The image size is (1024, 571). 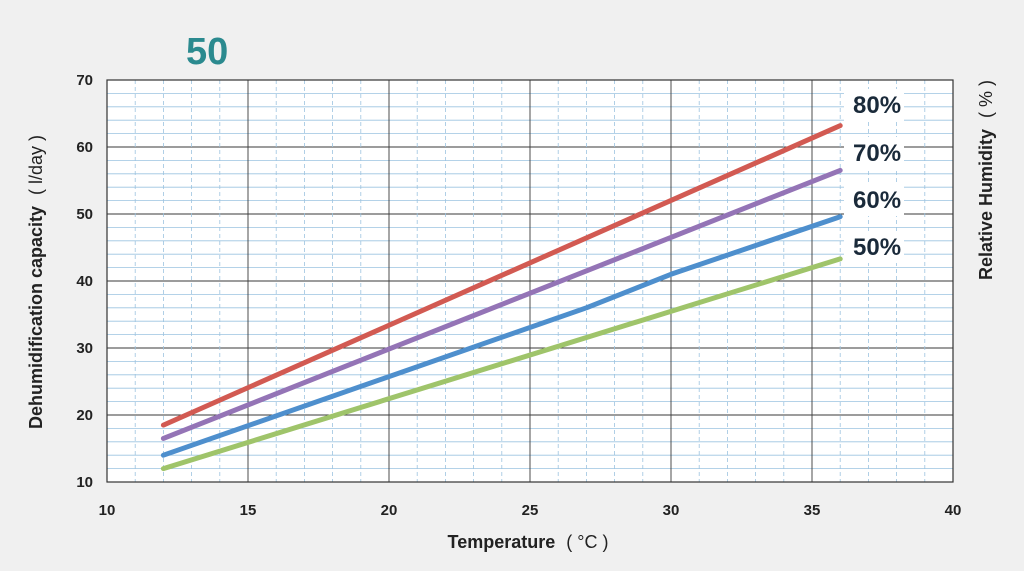 I want to click on legend-label-50-percent: 50%, so click(x=877, y=247).